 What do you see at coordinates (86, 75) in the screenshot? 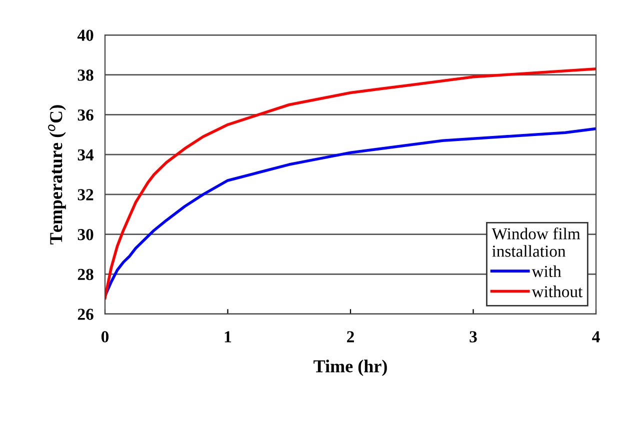
I see `y-tick-label: 38` at bounding box center [86, 75].